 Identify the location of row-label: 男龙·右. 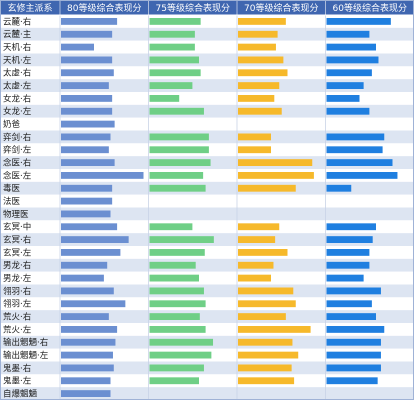
(17, 265).